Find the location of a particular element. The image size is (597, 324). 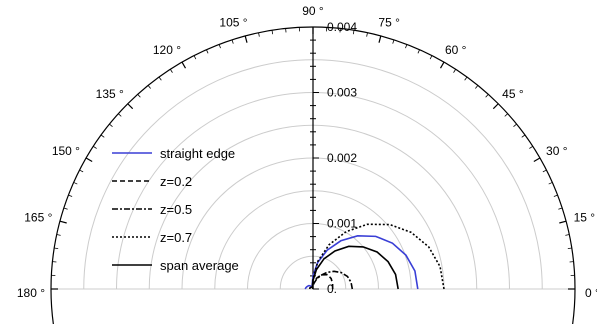

radial-tick-label: 0.002 is located at coordinates (342, 158).